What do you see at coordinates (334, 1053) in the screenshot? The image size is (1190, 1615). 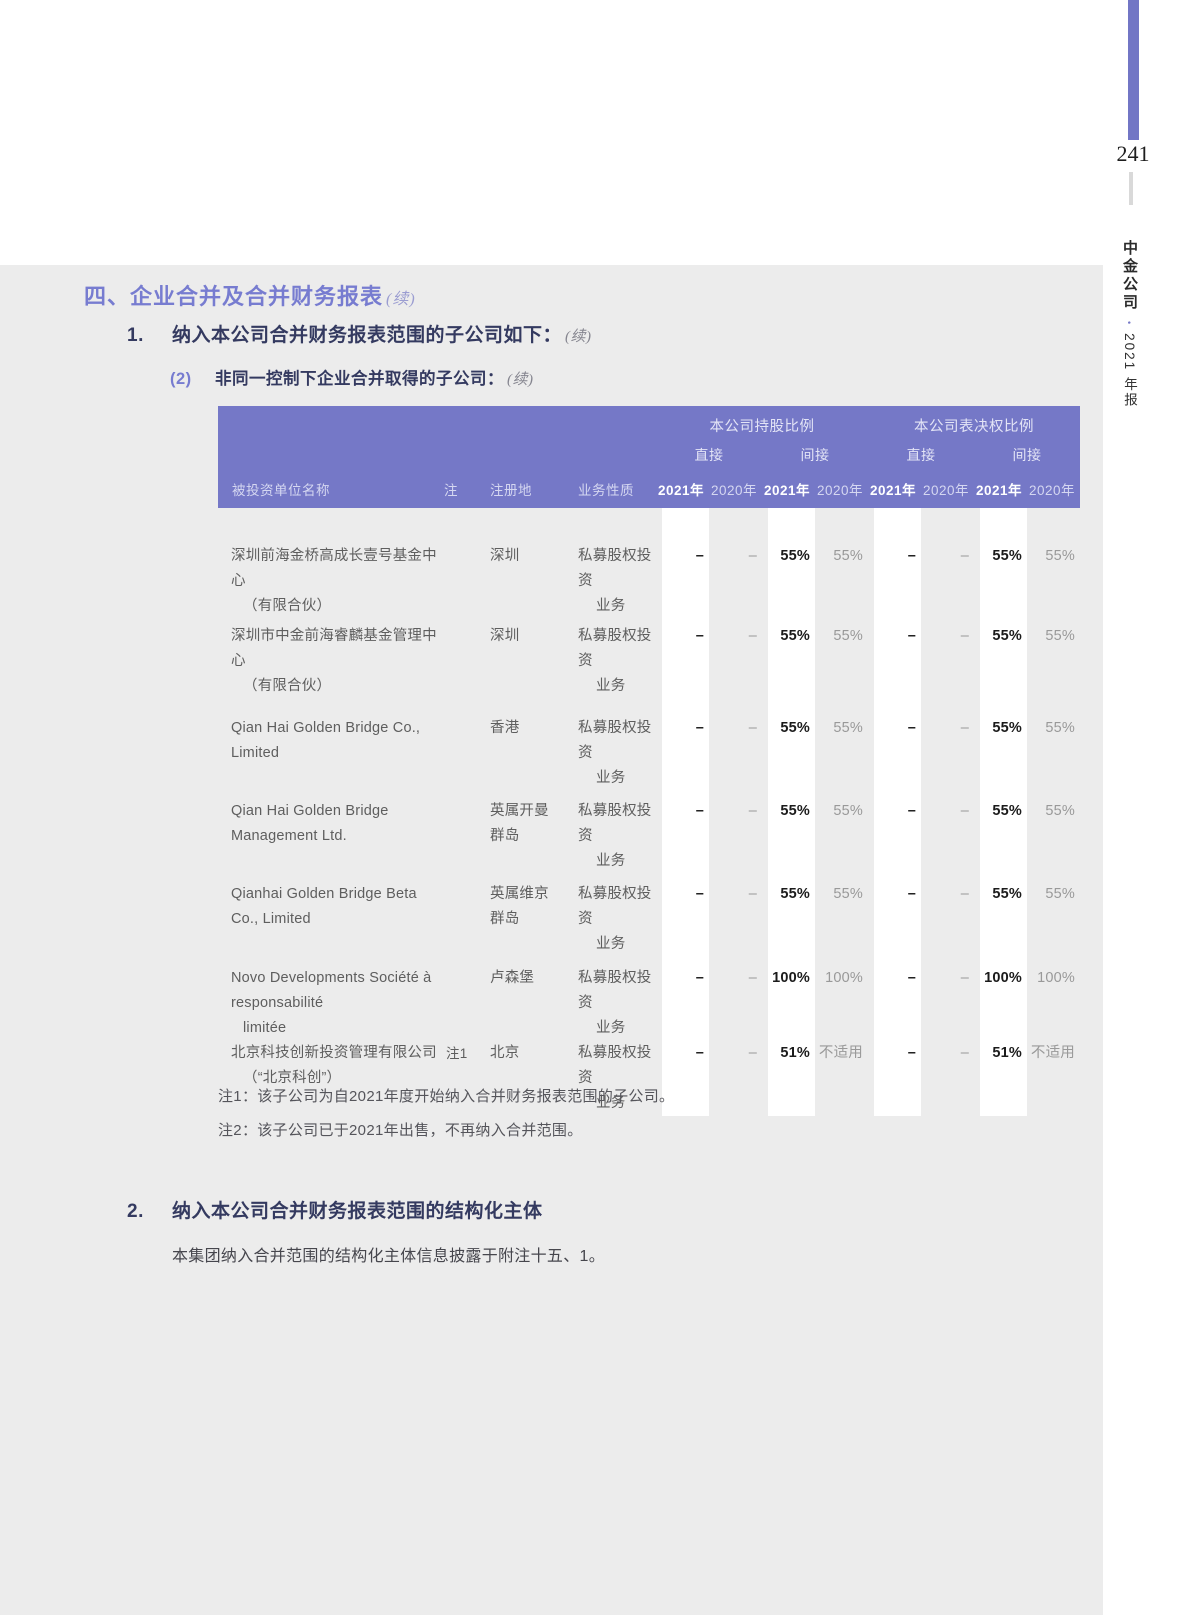 I see `company-name-line1: 北京科技创新投资管理有限公司` at bounding box center [334, 1053].